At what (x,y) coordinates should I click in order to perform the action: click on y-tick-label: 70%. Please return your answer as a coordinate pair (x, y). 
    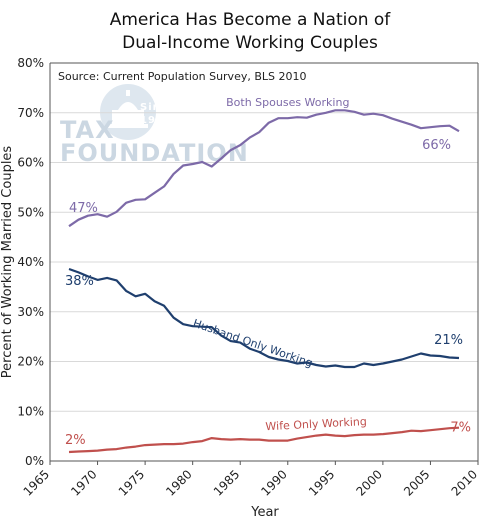
    Looking at the image, I should click on (30, 113).